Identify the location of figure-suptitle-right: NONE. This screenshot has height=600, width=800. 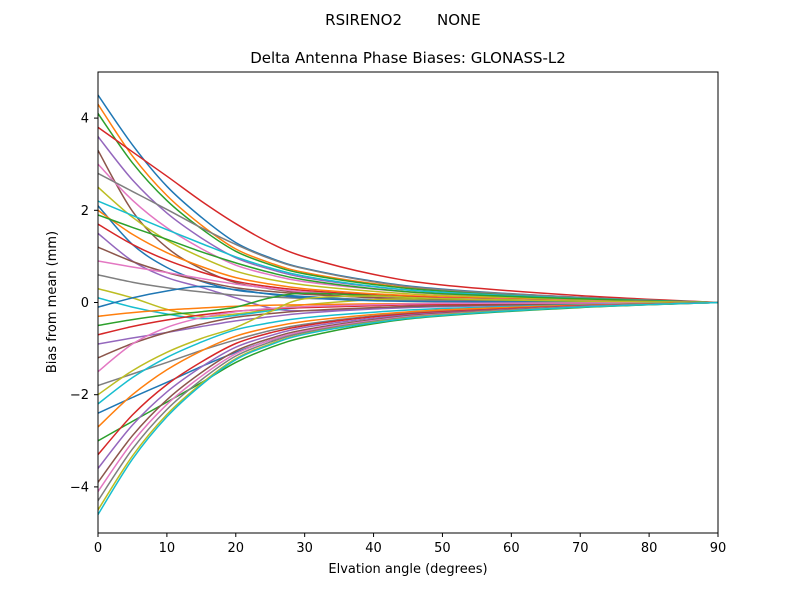
(459, 20).